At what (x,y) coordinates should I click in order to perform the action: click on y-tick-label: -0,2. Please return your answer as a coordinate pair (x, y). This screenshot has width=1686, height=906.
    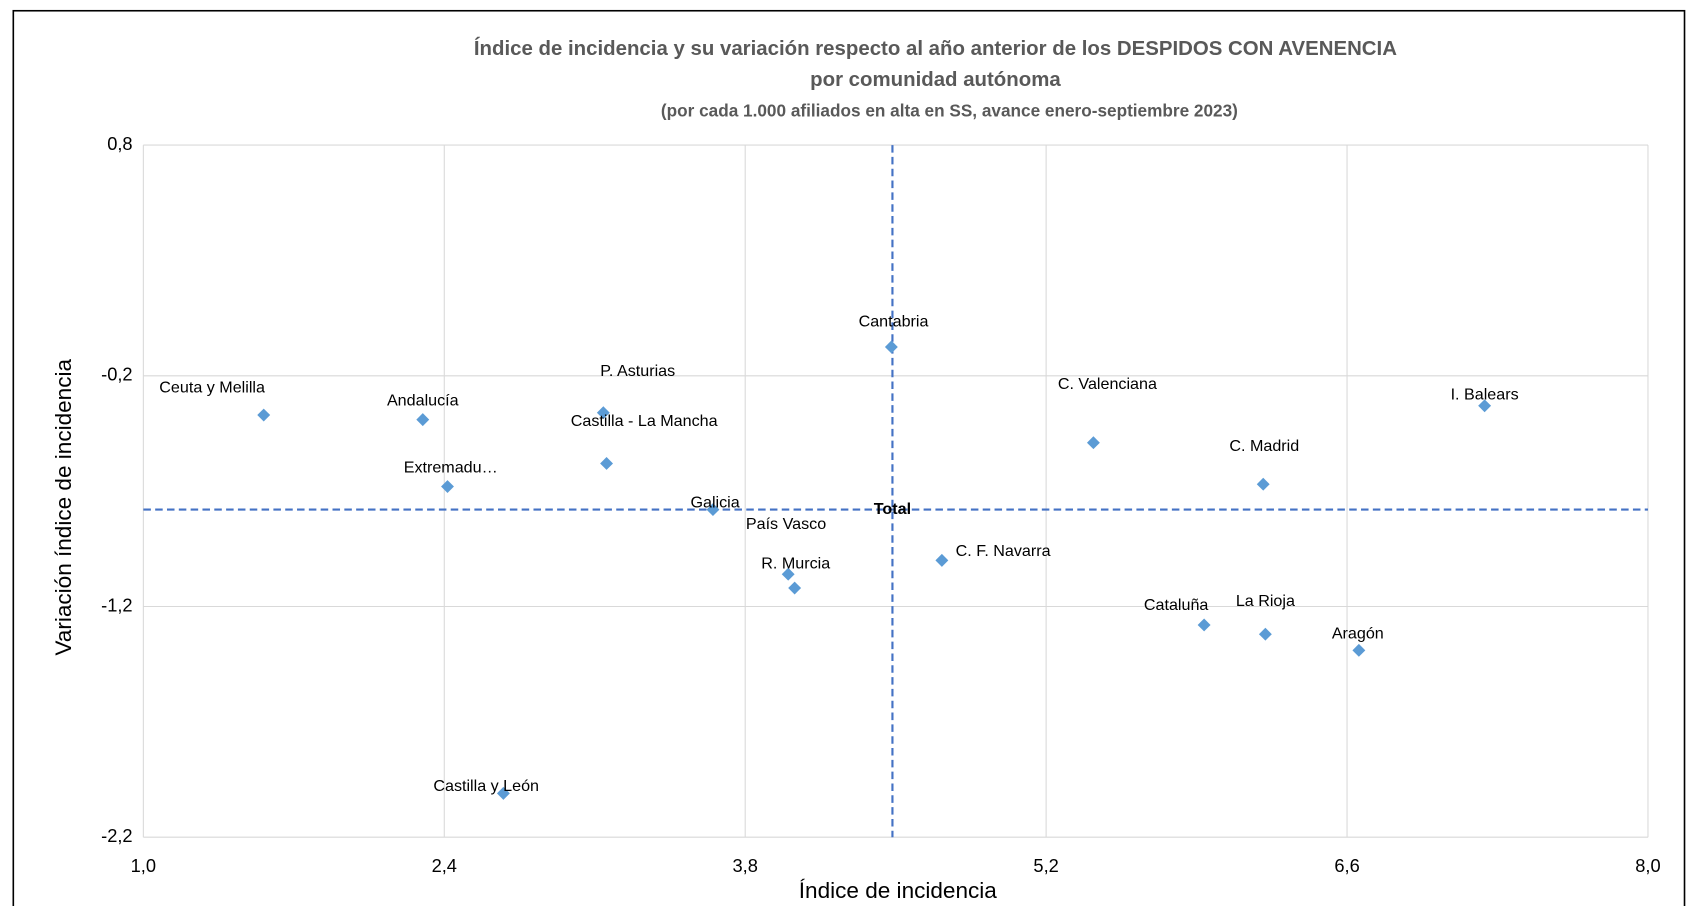
    Looking at the image, I should click on (116, 374).